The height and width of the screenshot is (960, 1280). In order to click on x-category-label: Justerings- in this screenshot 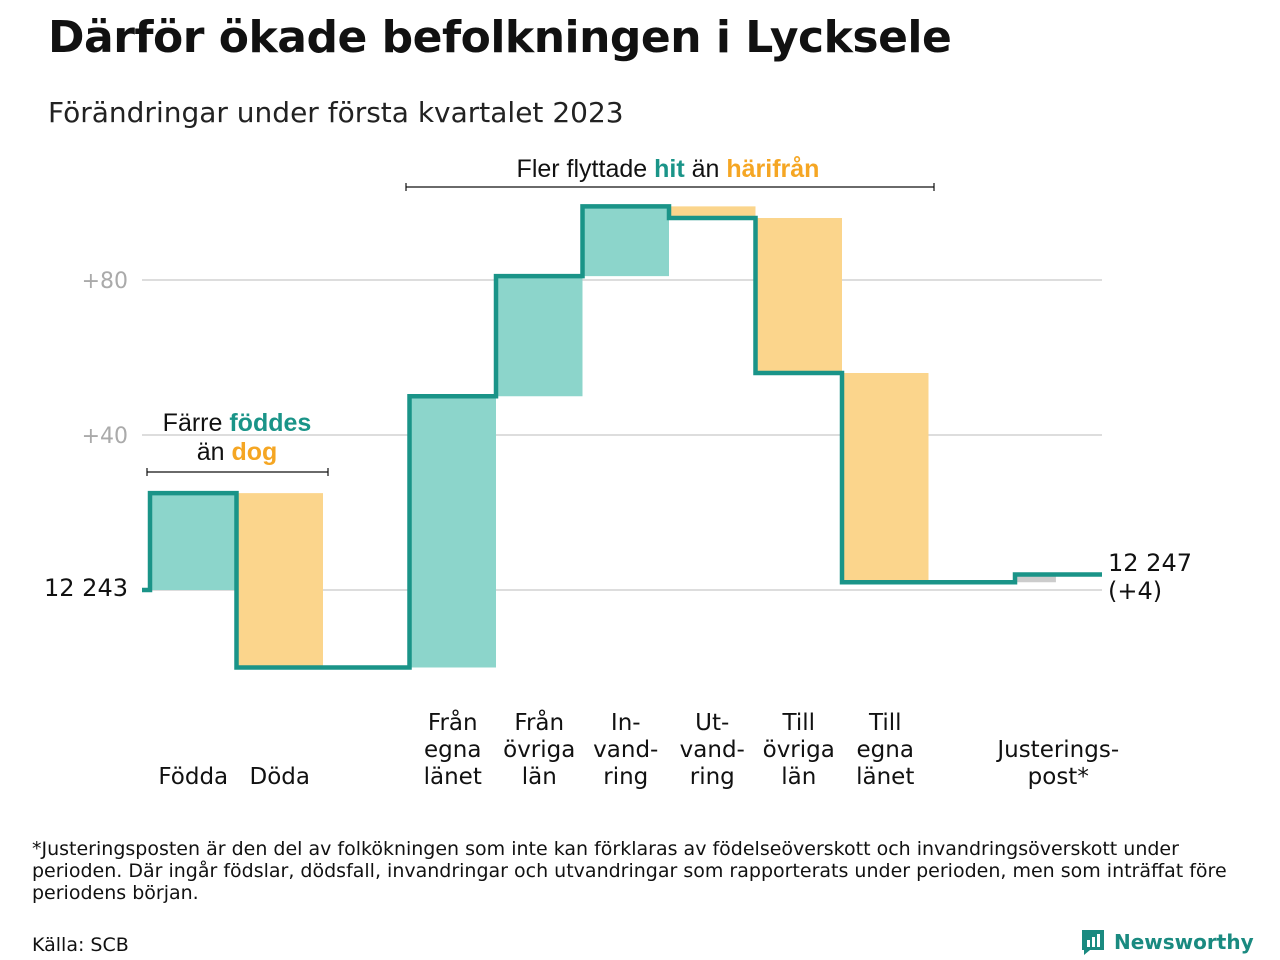, I will do `click(1057, 750)`.